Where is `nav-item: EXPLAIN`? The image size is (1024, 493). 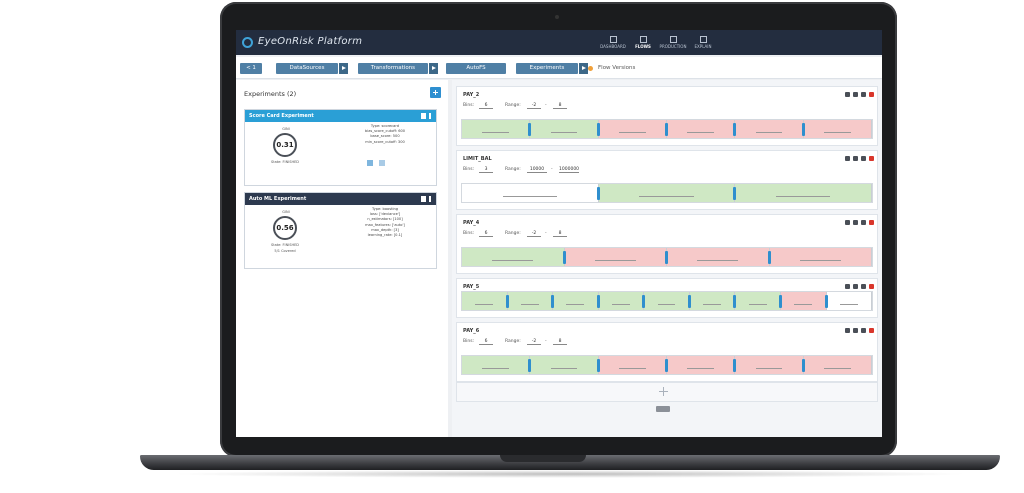 nav-item: EXPLAIN is located at coordinates (703, 46).